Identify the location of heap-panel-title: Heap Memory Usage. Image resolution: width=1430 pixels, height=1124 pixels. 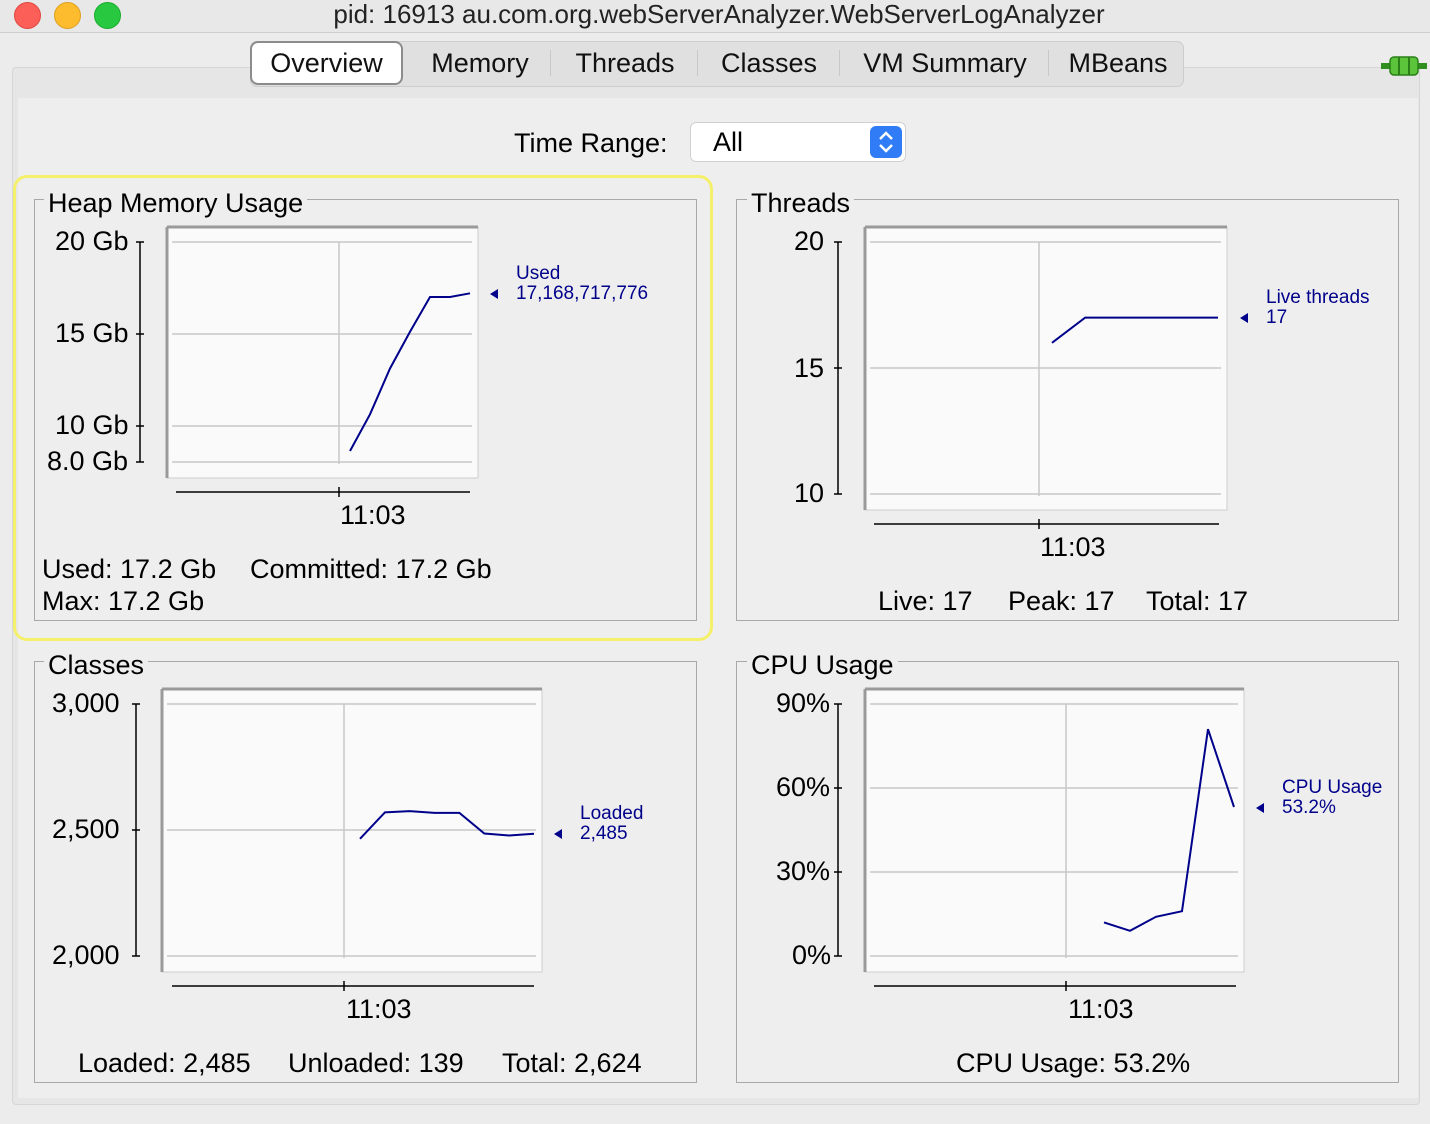
(176, 203).